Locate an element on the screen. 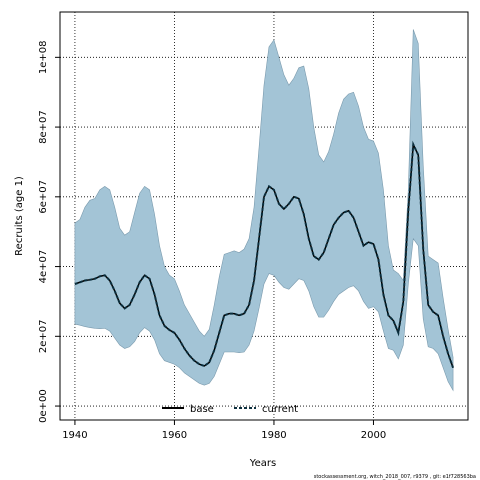 This screenshot has width=480, height=480. y-axis-title: Recruits (age 1) is located at coordinates (19, 216).